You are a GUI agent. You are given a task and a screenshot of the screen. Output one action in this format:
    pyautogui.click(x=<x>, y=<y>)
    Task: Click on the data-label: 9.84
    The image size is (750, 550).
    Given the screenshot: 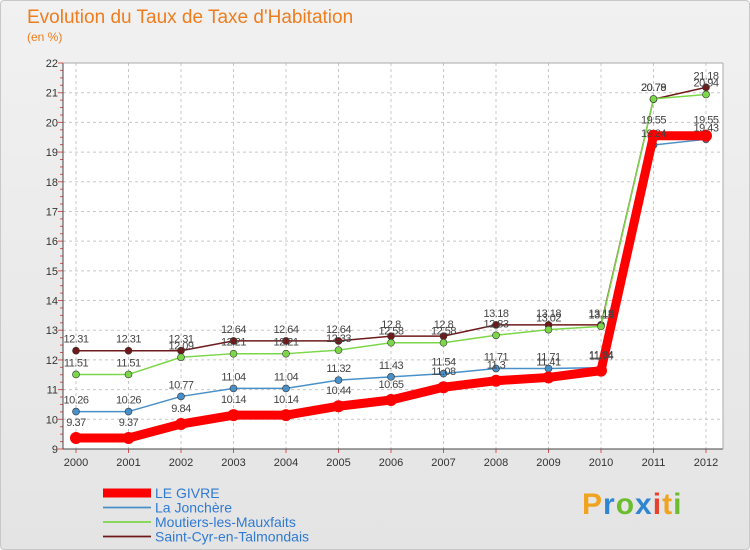 What is the action you would take?
    pyautogui.click(x=181, y=409)
    